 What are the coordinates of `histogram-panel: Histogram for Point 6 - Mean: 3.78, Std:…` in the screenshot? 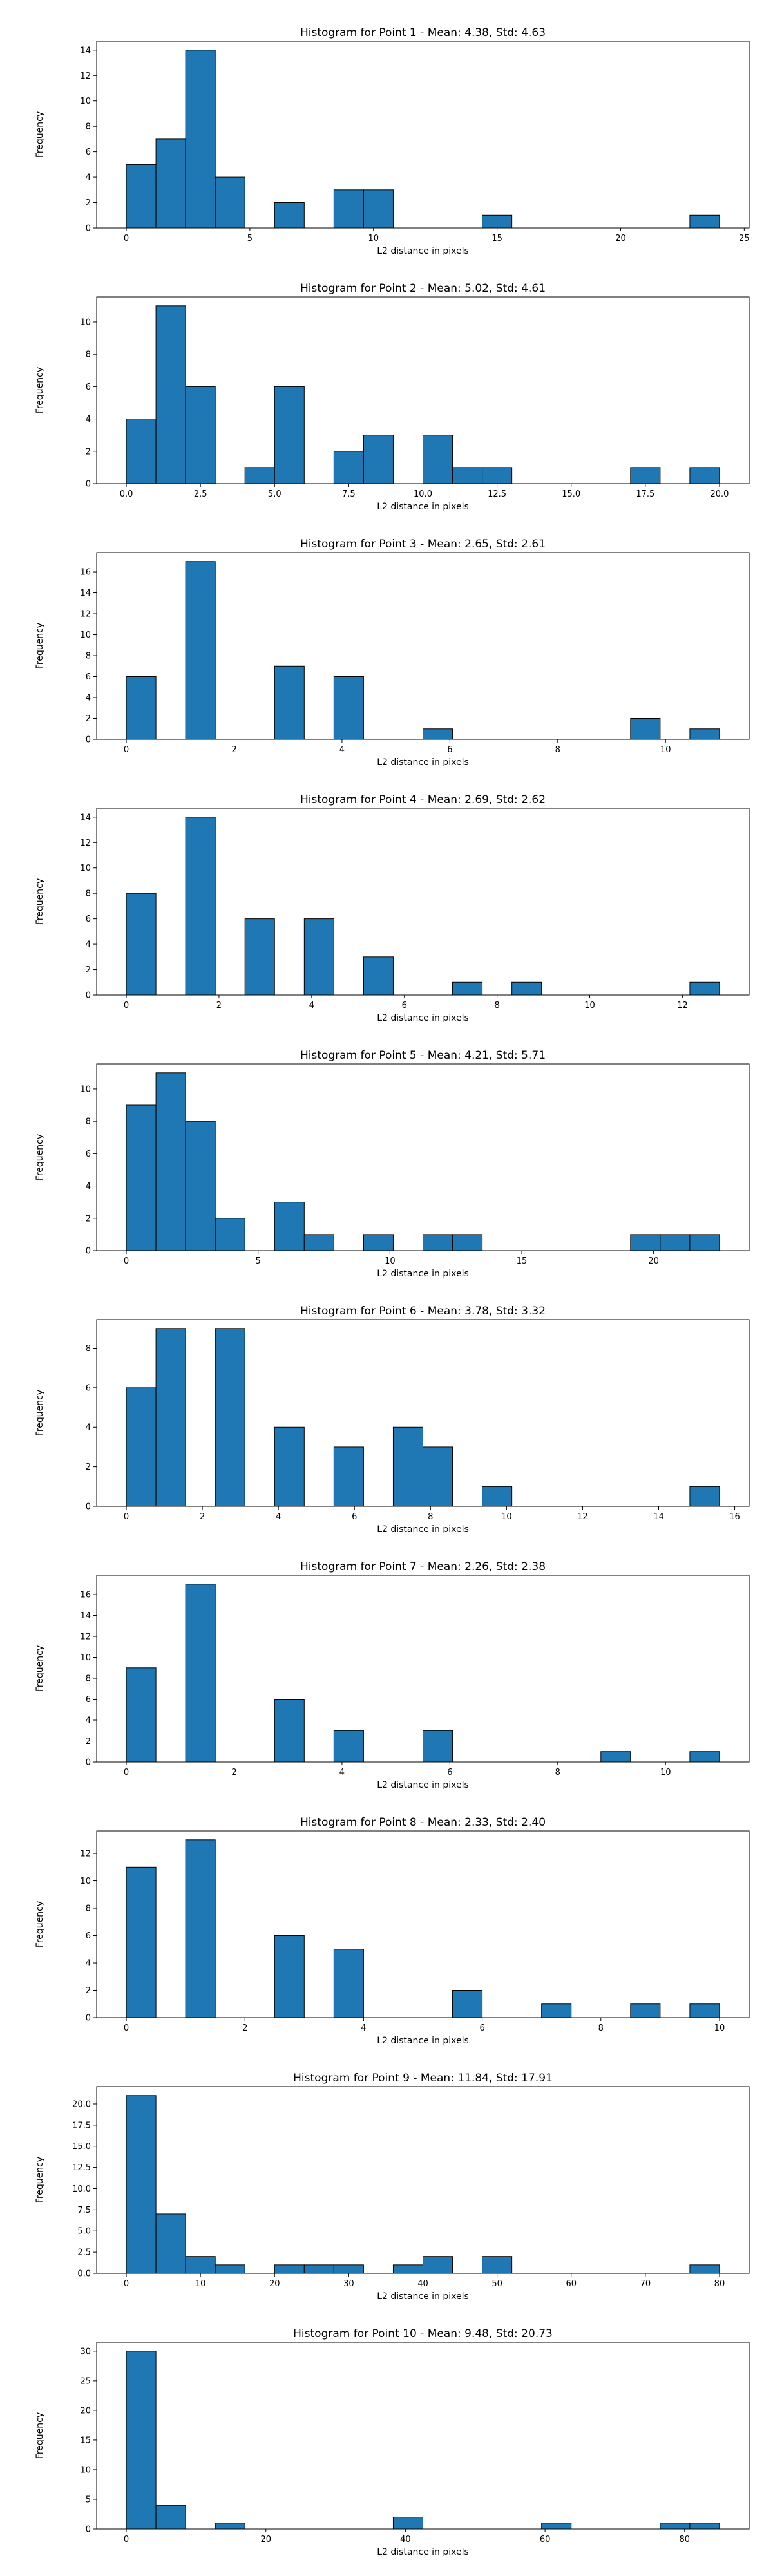 It's located at (386, 1405).